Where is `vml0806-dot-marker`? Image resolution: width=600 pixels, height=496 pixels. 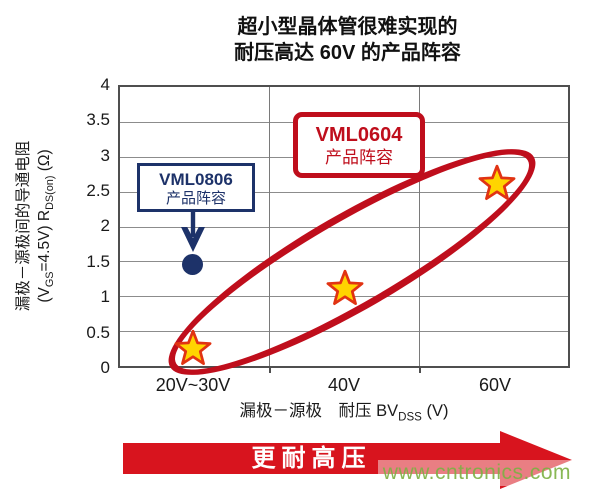 vml0806-dot-marker is located at coordinates (192, 264).